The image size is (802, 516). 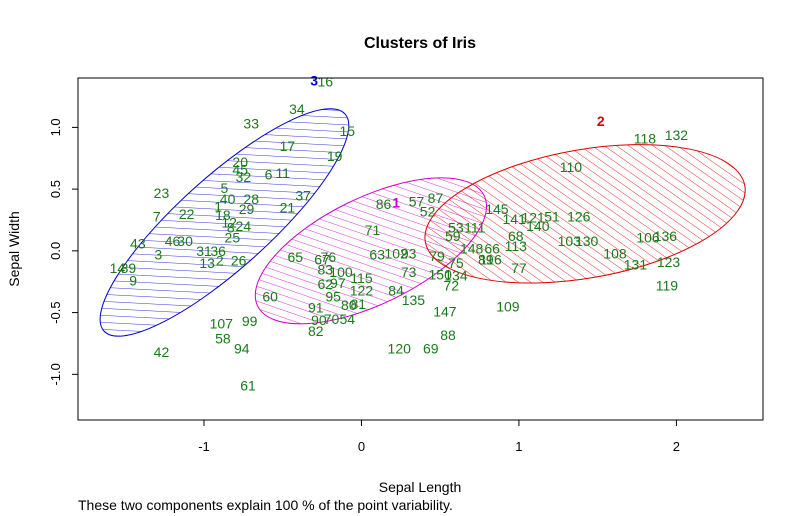 I want to click on point-label: 16, so click(x=325, y=82).